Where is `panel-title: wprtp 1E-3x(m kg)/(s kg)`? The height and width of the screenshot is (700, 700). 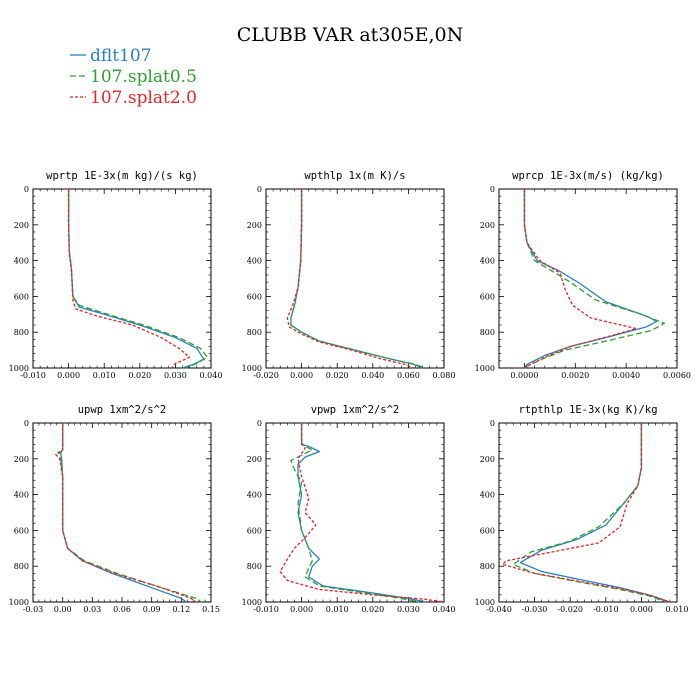 panel-title: wprtp 1E-3x(m kg)/(s kg) is located at coordinates (122, 176).